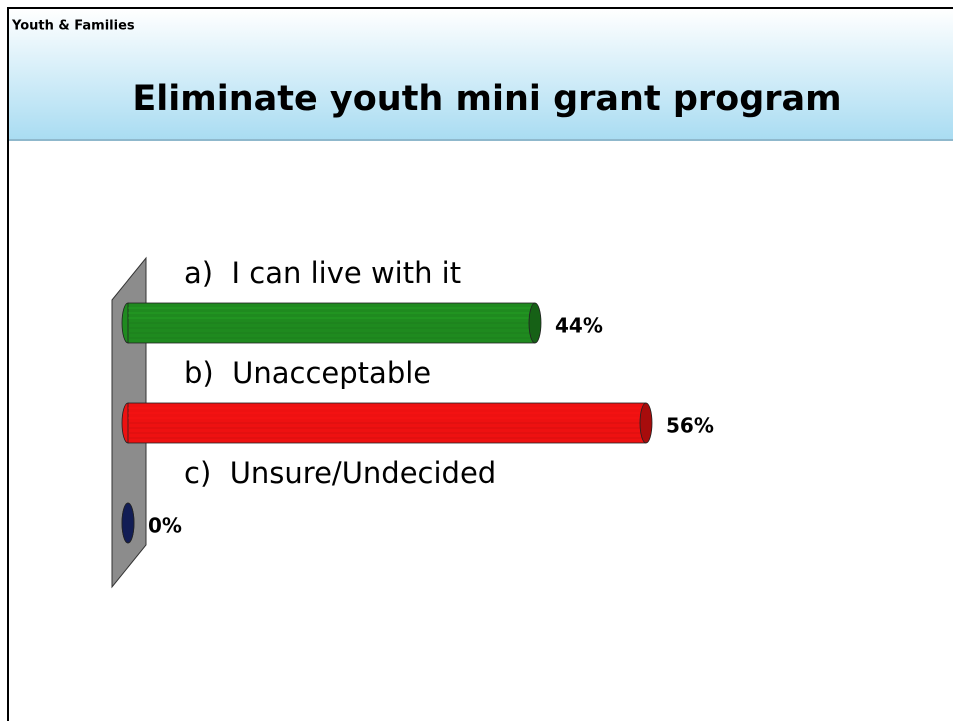 The image size is (953, 721). I want to click on value-label: 0%, so click(165, 526).